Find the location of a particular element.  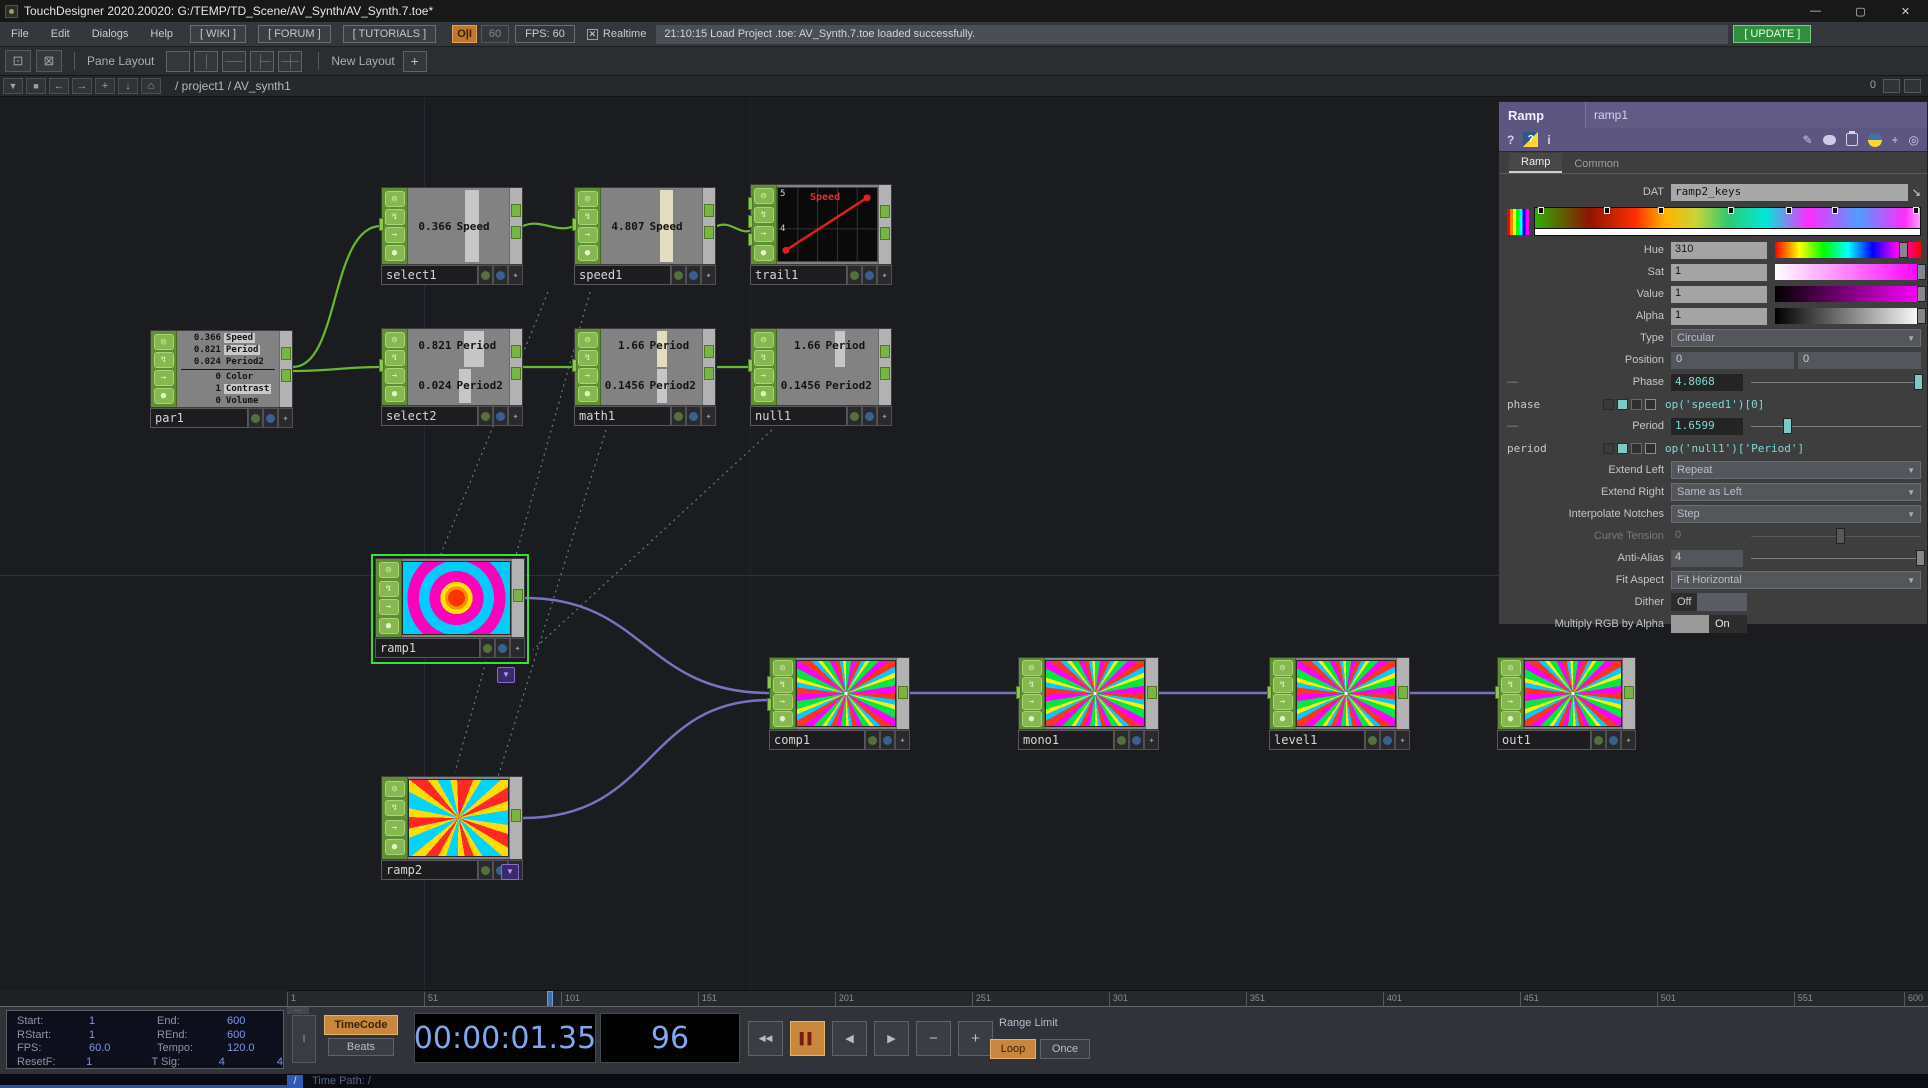

breadcrumb: / project1 / AV_synth1 is located at coordinates (233, 86).